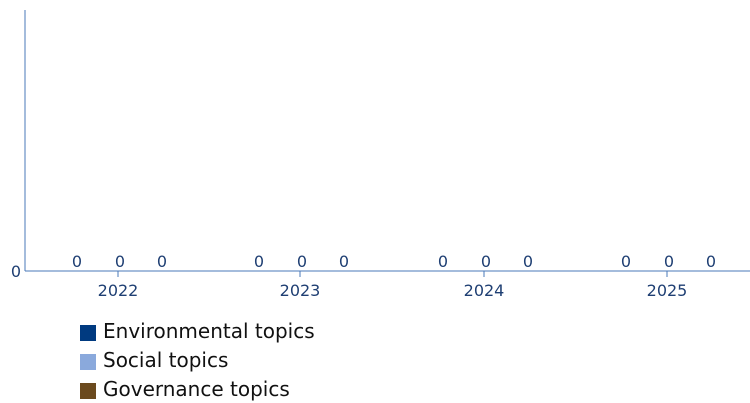 This screenshot has width=750, height=403. What do you see at coordinates (484, 290) in the screenshot?
I see `x-tick-label: 2024` at bounding box center [484, 290].